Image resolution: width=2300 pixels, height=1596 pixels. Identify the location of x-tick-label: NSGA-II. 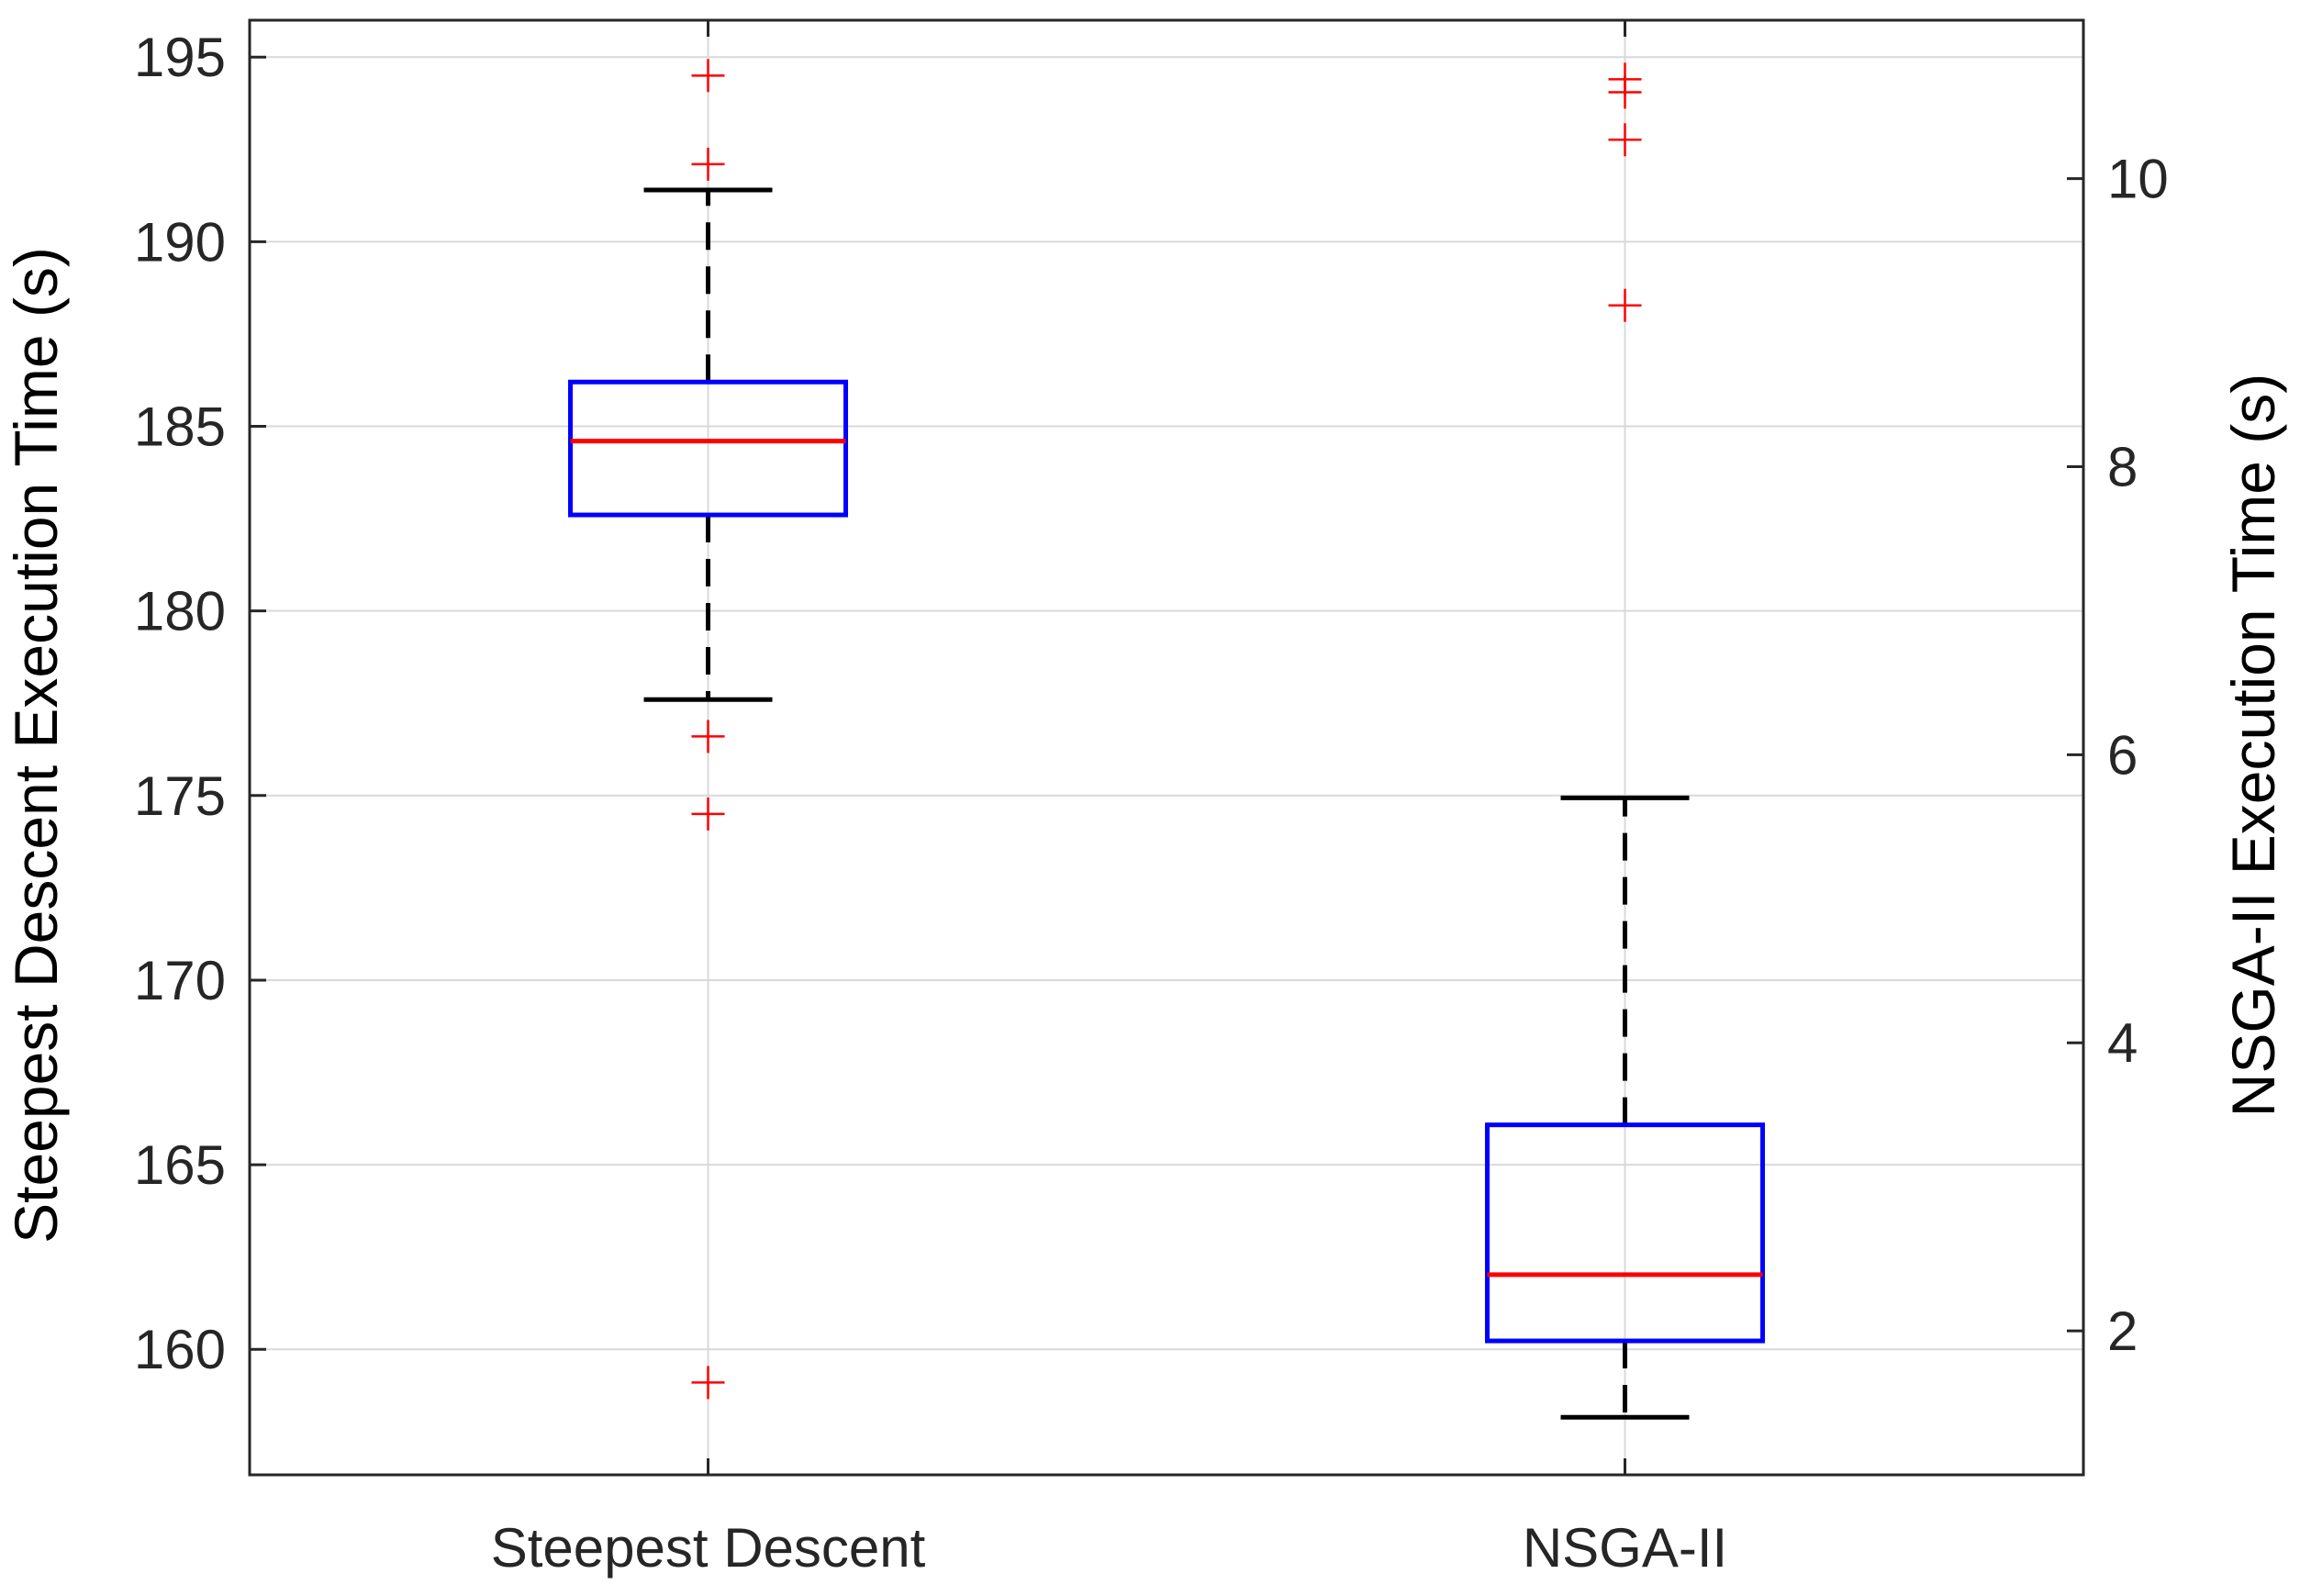
(1625, 1548).